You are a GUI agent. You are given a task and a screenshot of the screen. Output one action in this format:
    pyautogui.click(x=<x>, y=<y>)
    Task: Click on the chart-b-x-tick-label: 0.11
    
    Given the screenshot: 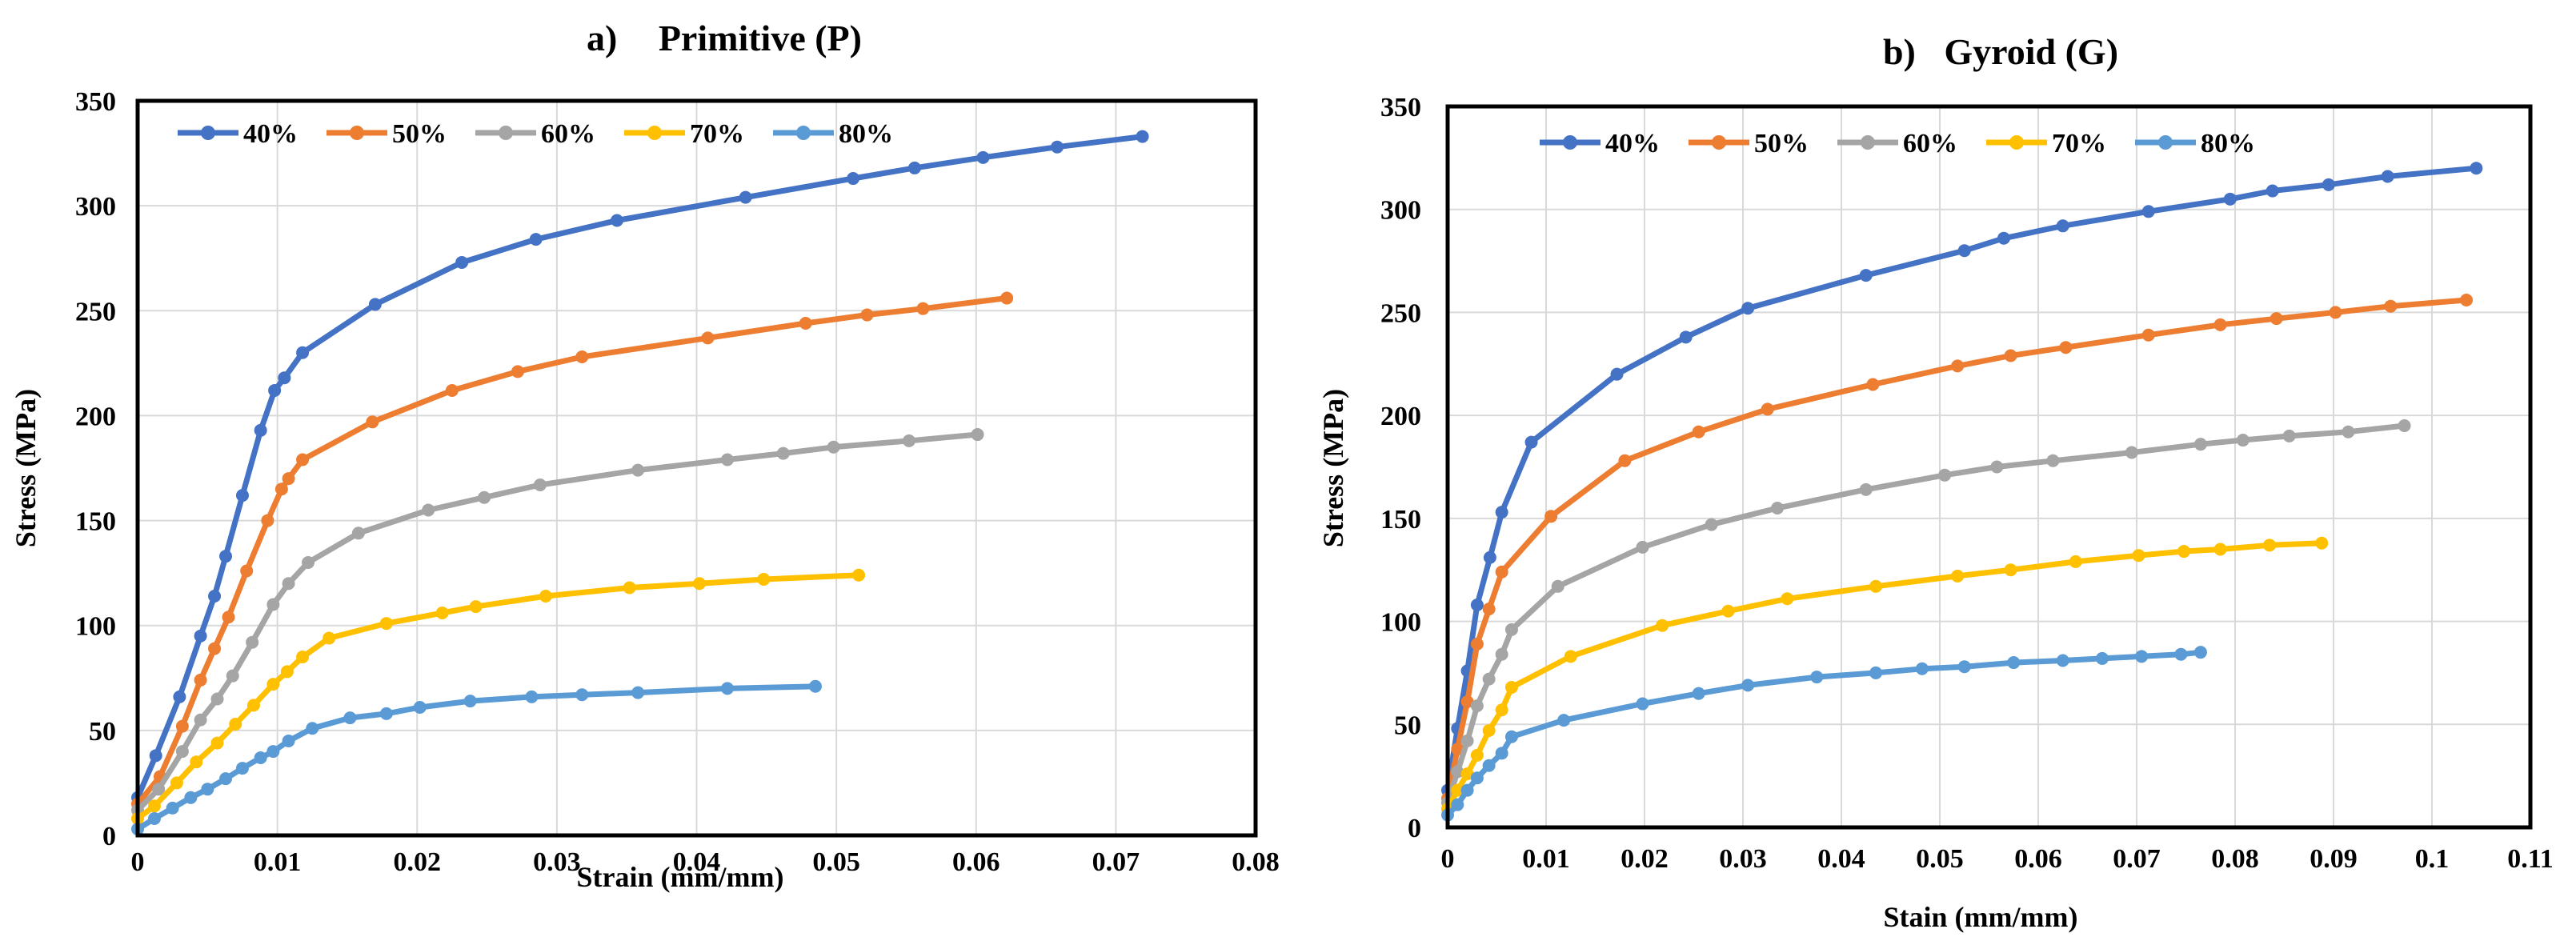 What is the action you would take?
    pyautogui.click(x=2530, y=859)
    